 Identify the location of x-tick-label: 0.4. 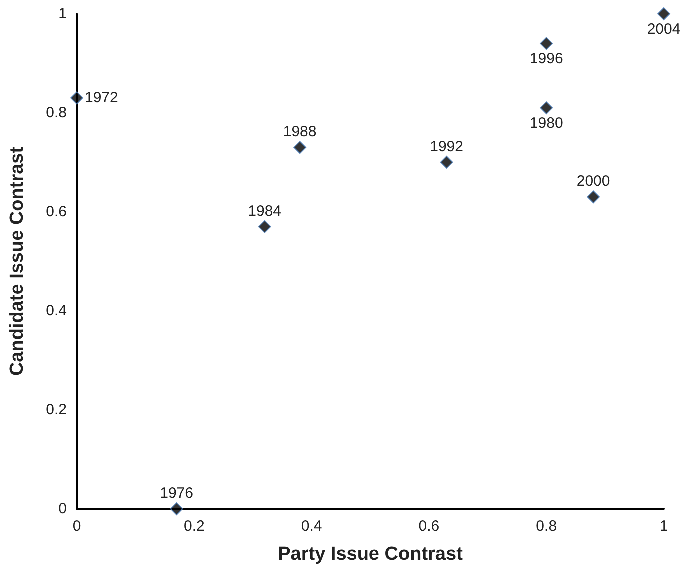
(311, 526).